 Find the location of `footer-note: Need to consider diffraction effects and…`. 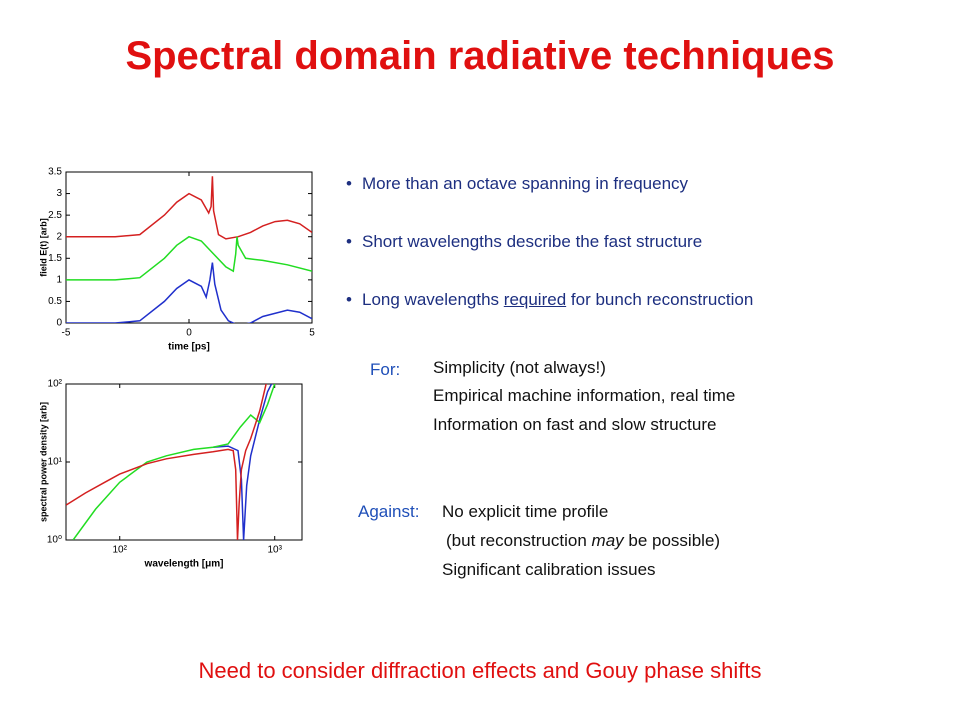

footer-note: Need to consider diffraction effects and… is located at coordinates (480, 670).